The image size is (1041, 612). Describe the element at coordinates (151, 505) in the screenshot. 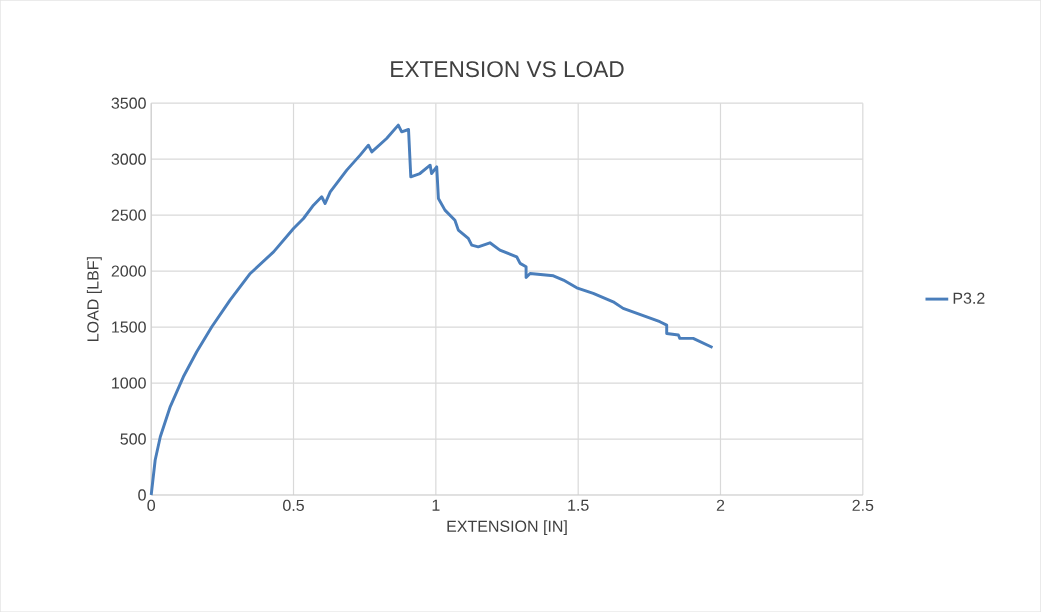

I see `x-tick-label: 0` at that location.